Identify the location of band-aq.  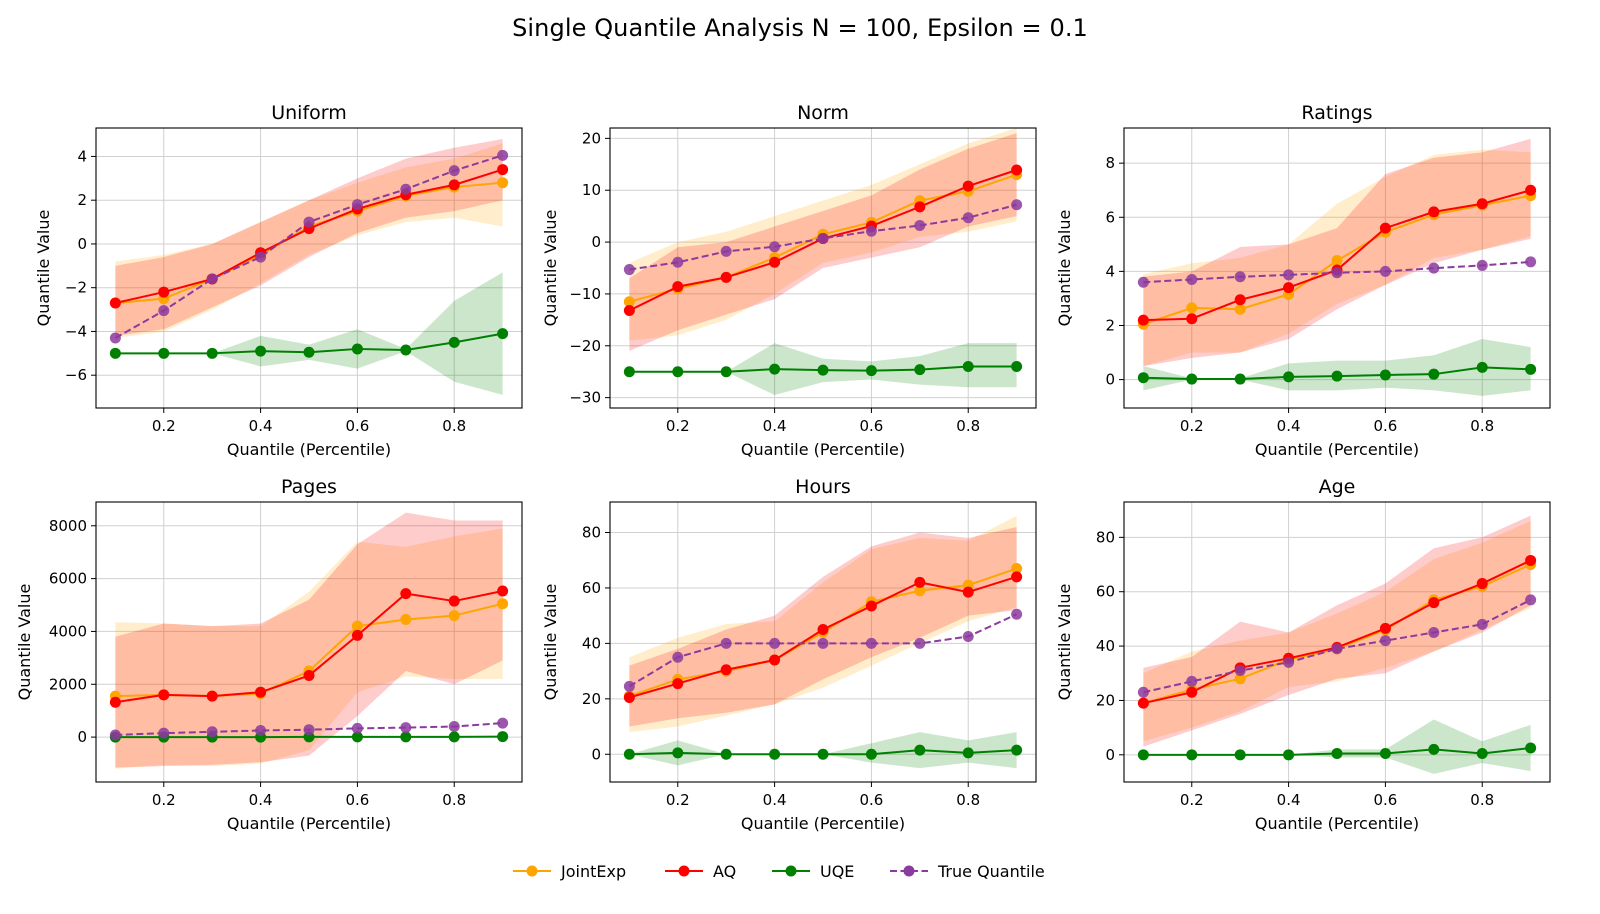
(309, 237).